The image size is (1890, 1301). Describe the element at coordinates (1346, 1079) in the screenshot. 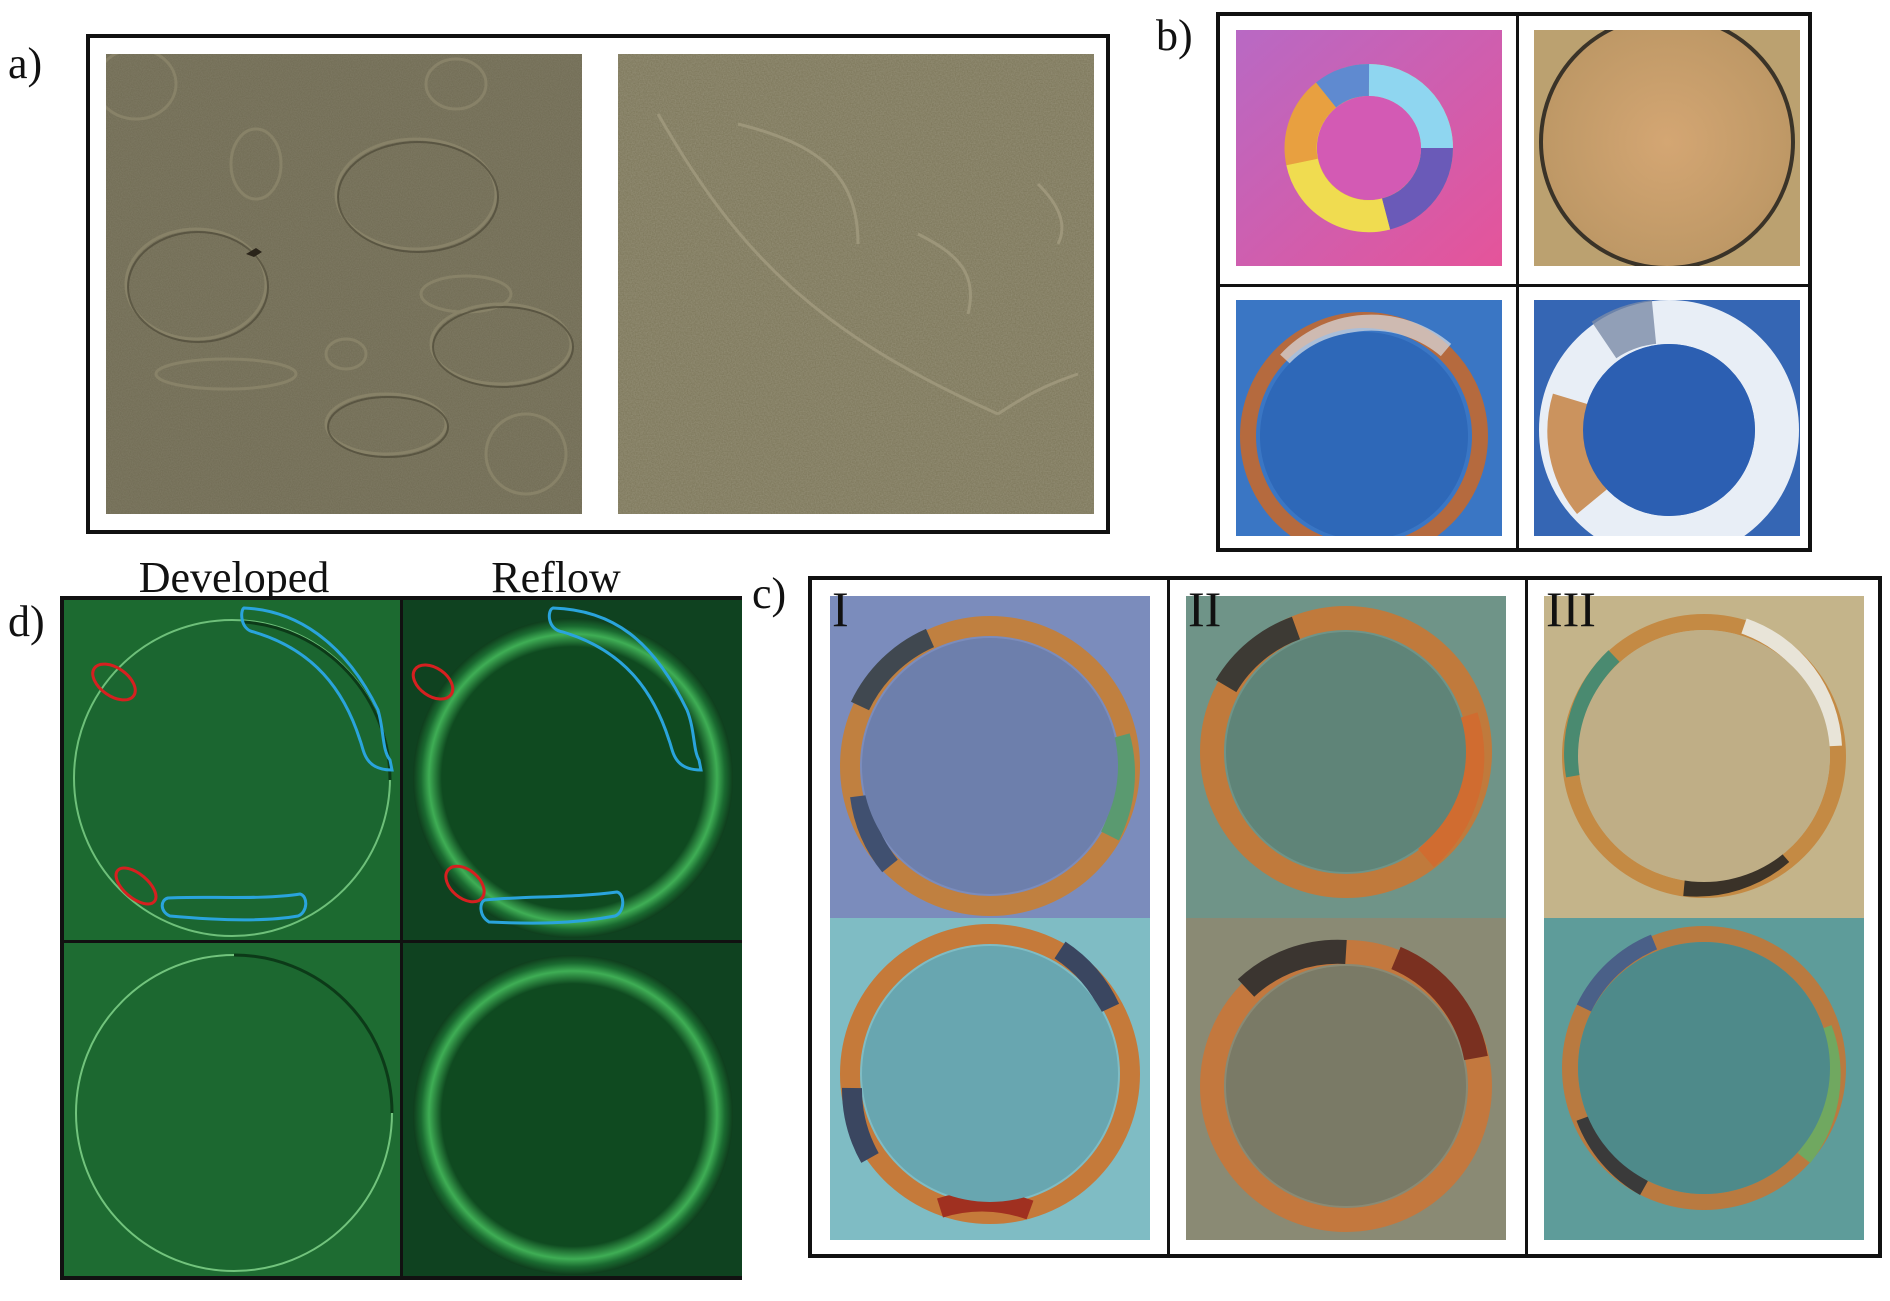

I see `panel-c-image-II-bottom` at that location.